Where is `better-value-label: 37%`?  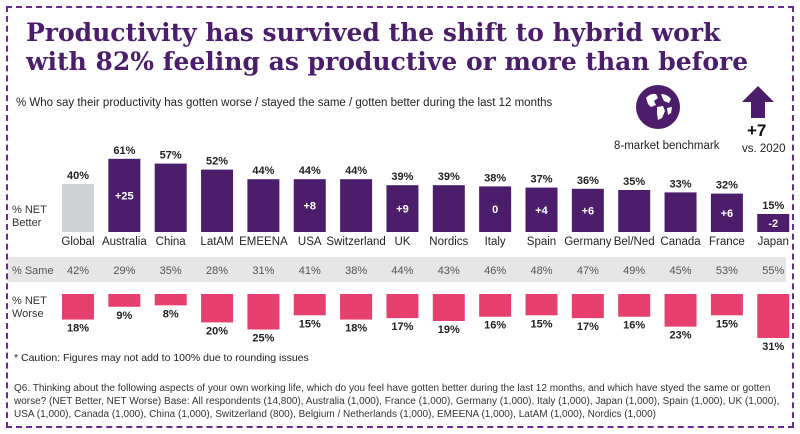
better-value-label: 37% is located at coordinates (541, 180).